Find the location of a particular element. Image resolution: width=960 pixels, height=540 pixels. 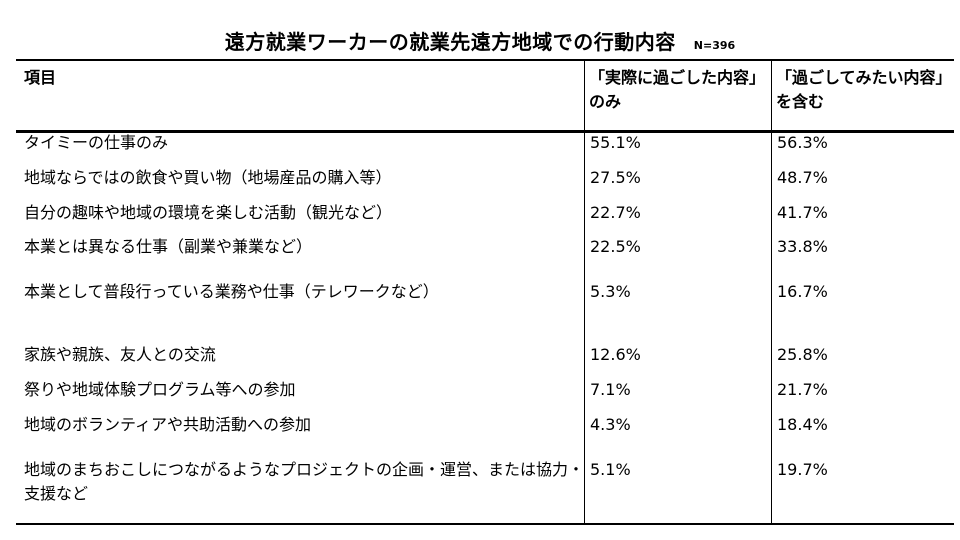

row-label: 本業とは異なる仕事（副業や兼業など） is located at coordinates (168, 246).